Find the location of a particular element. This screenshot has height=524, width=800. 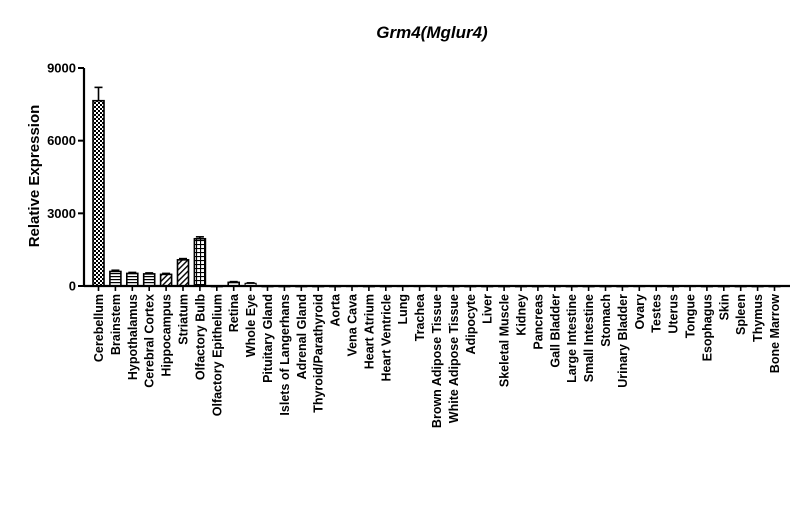

x-tick-label: Esophagus is located at coordinates (707, 327).